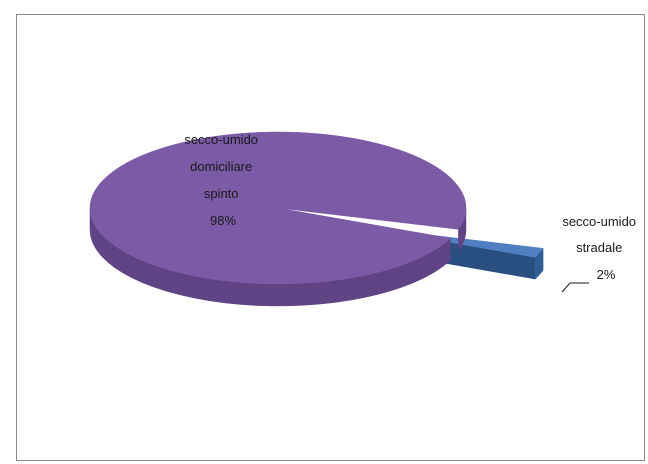 The height and width of the screenshot is (464, 648). I want to click on leader-line-stradale, so click(575, 287).